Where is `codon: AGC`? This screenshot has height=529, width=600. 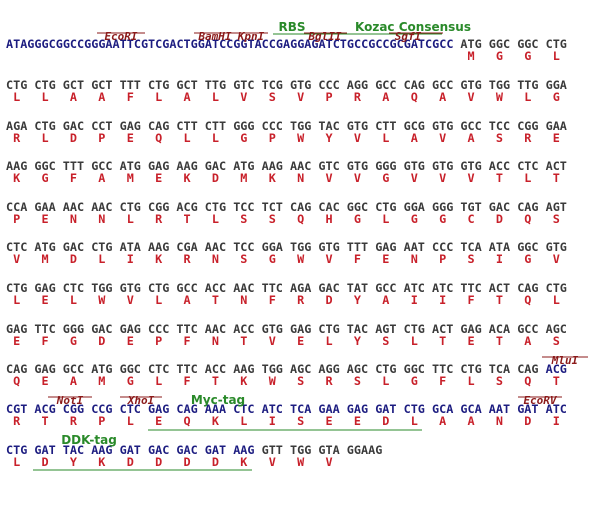
codon: AGC is located at coordinates (357, 369).